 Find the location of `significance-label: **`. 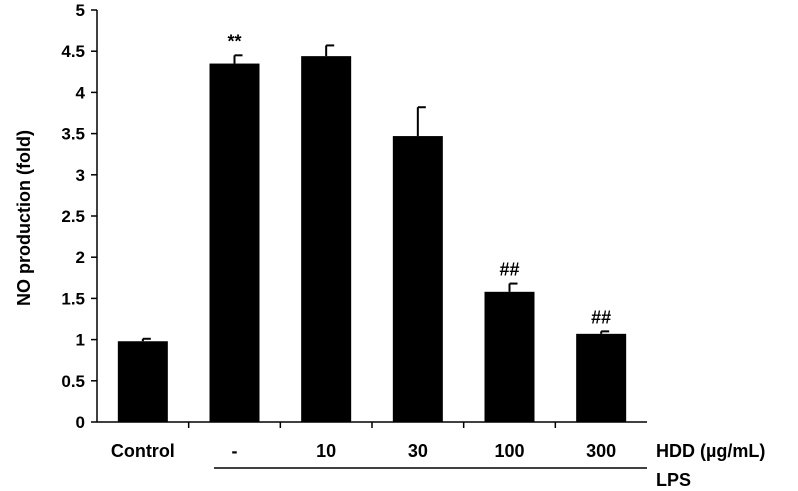

significance-label: ** is located at coordinates (234, 41).